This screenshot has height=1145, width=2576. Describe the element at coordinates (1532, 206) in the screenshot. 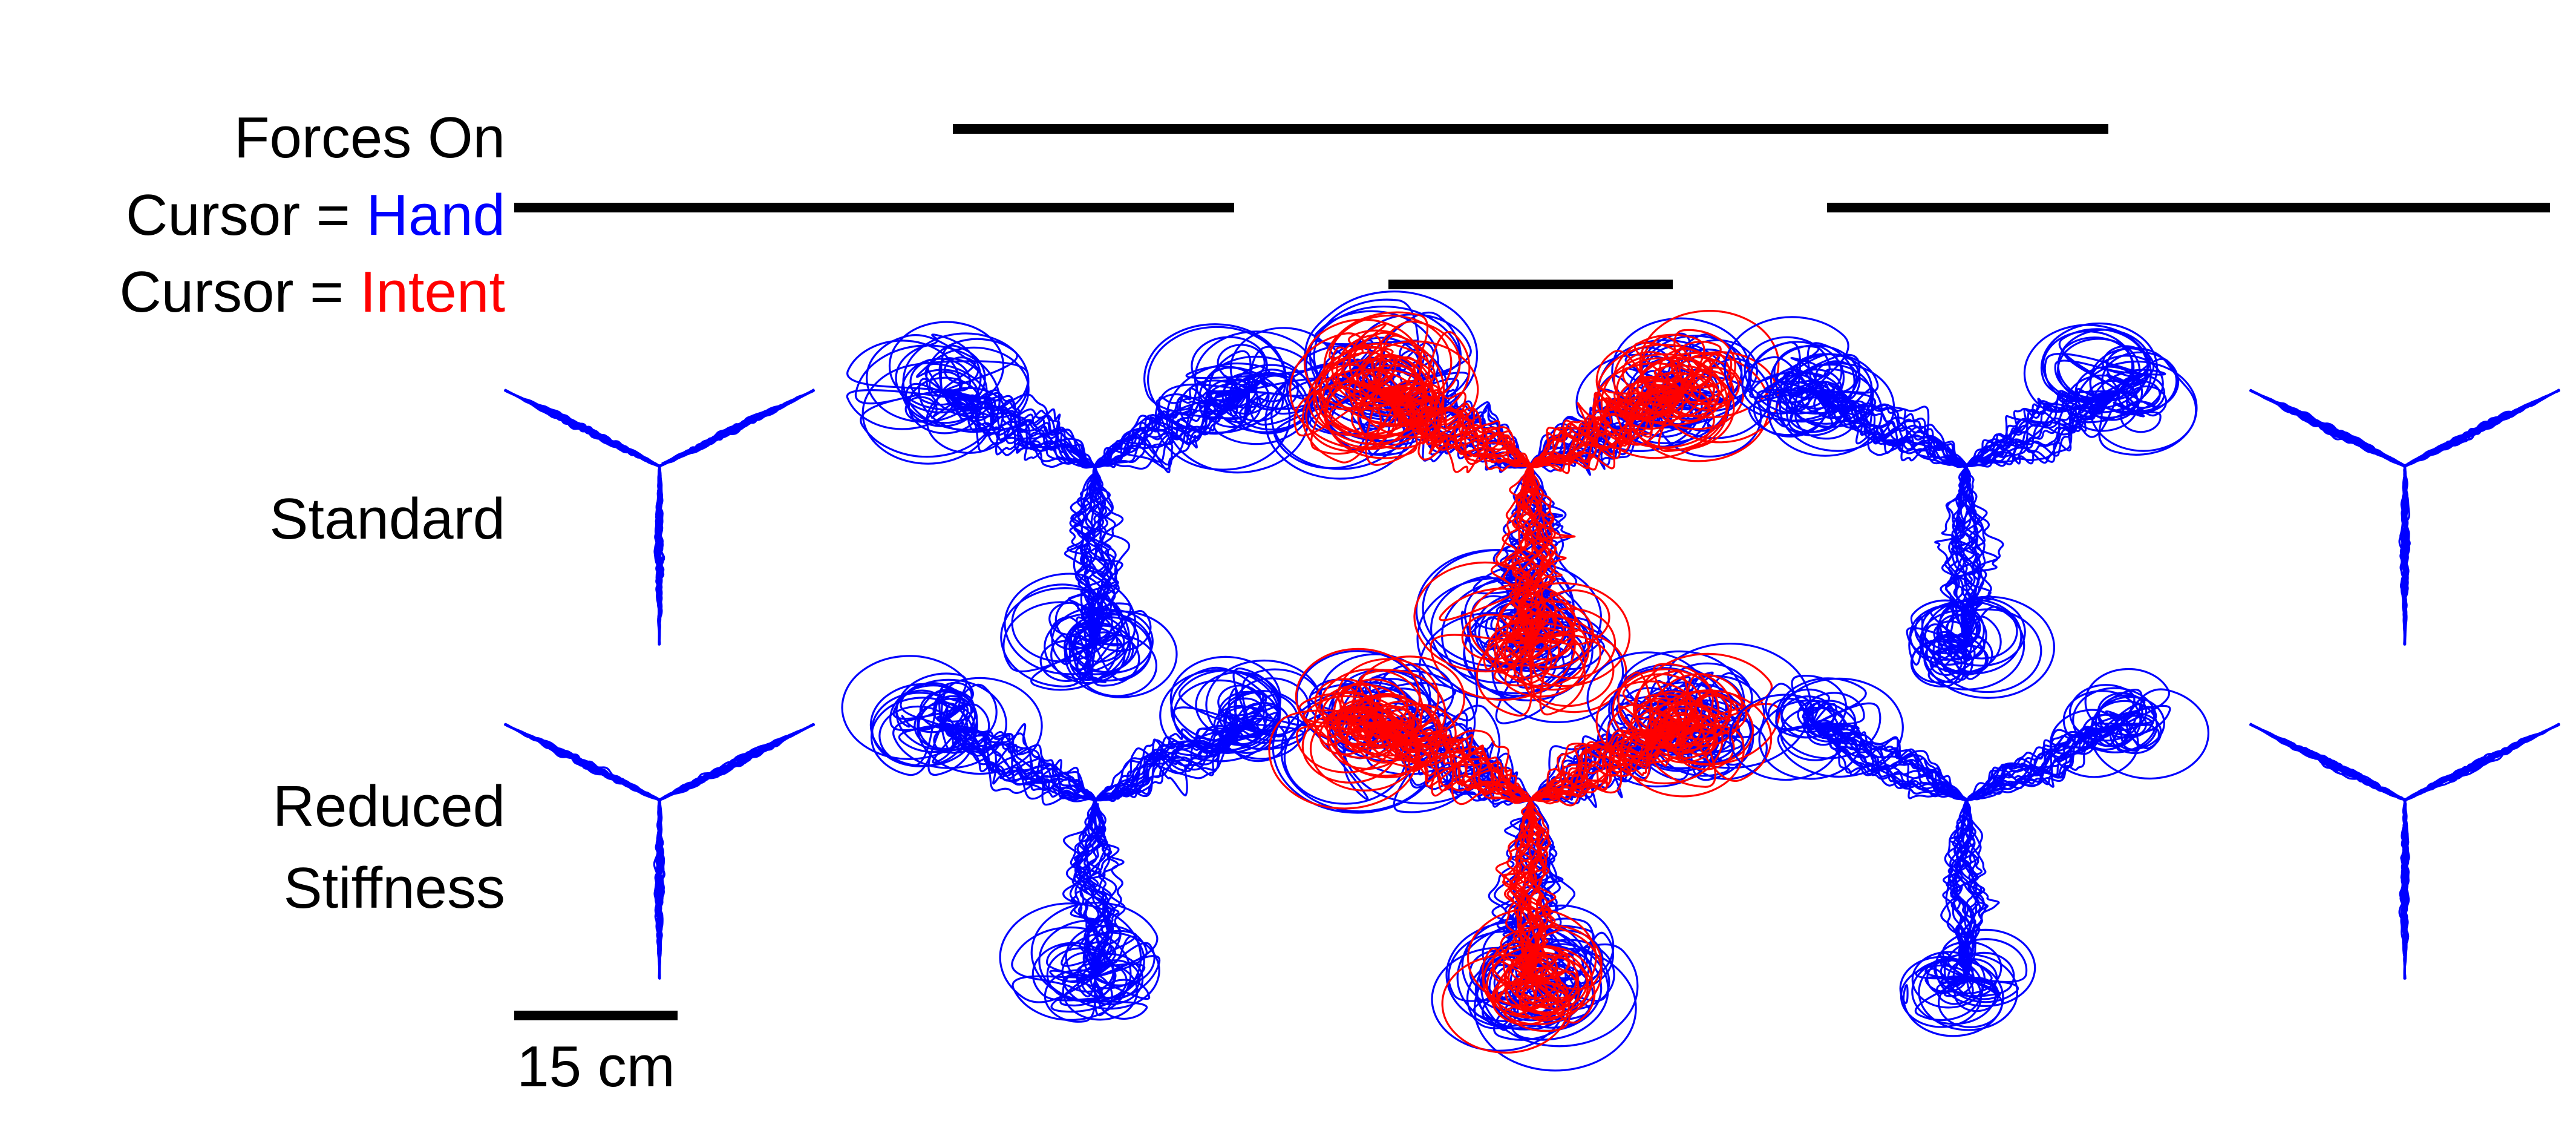

I see `condition-bars` at that location.